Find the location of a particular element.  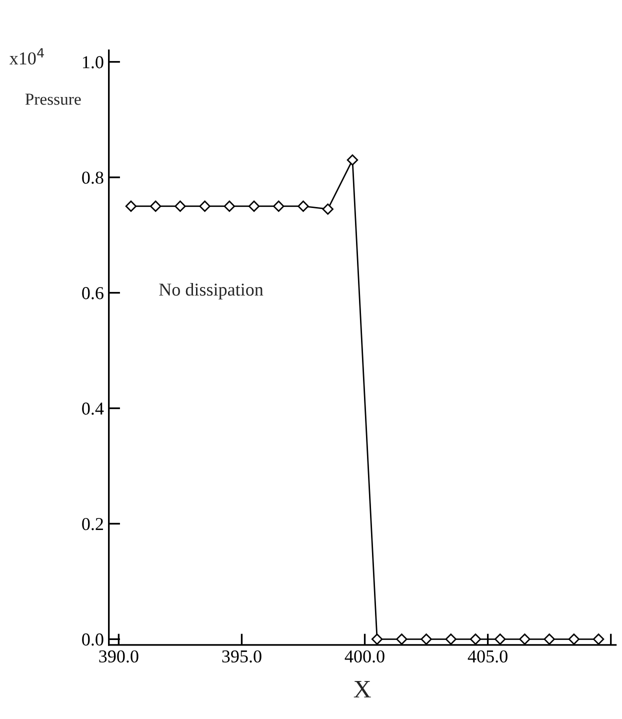

annotation: No dissipation is located at coordinates (211, 291).